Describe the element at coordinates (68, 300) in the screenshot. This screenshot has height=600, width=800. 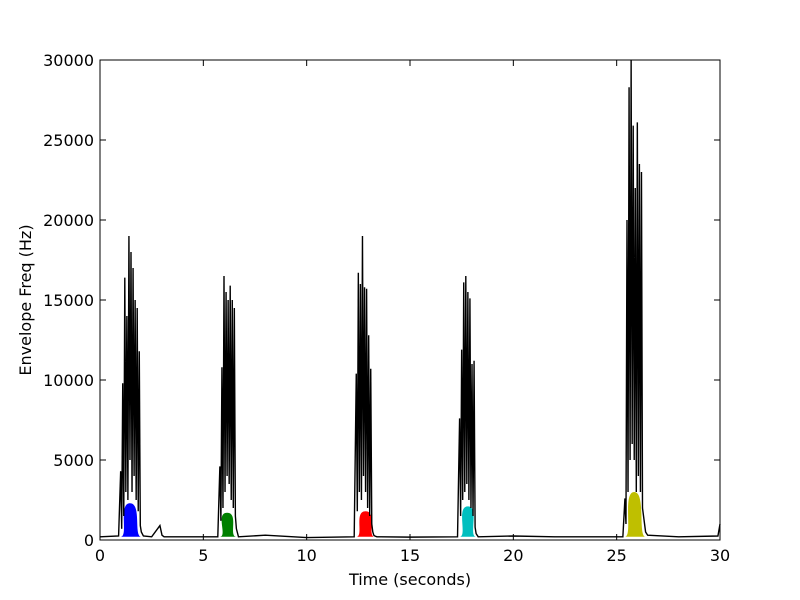
I see `y-tick-label: 15000` at that location.